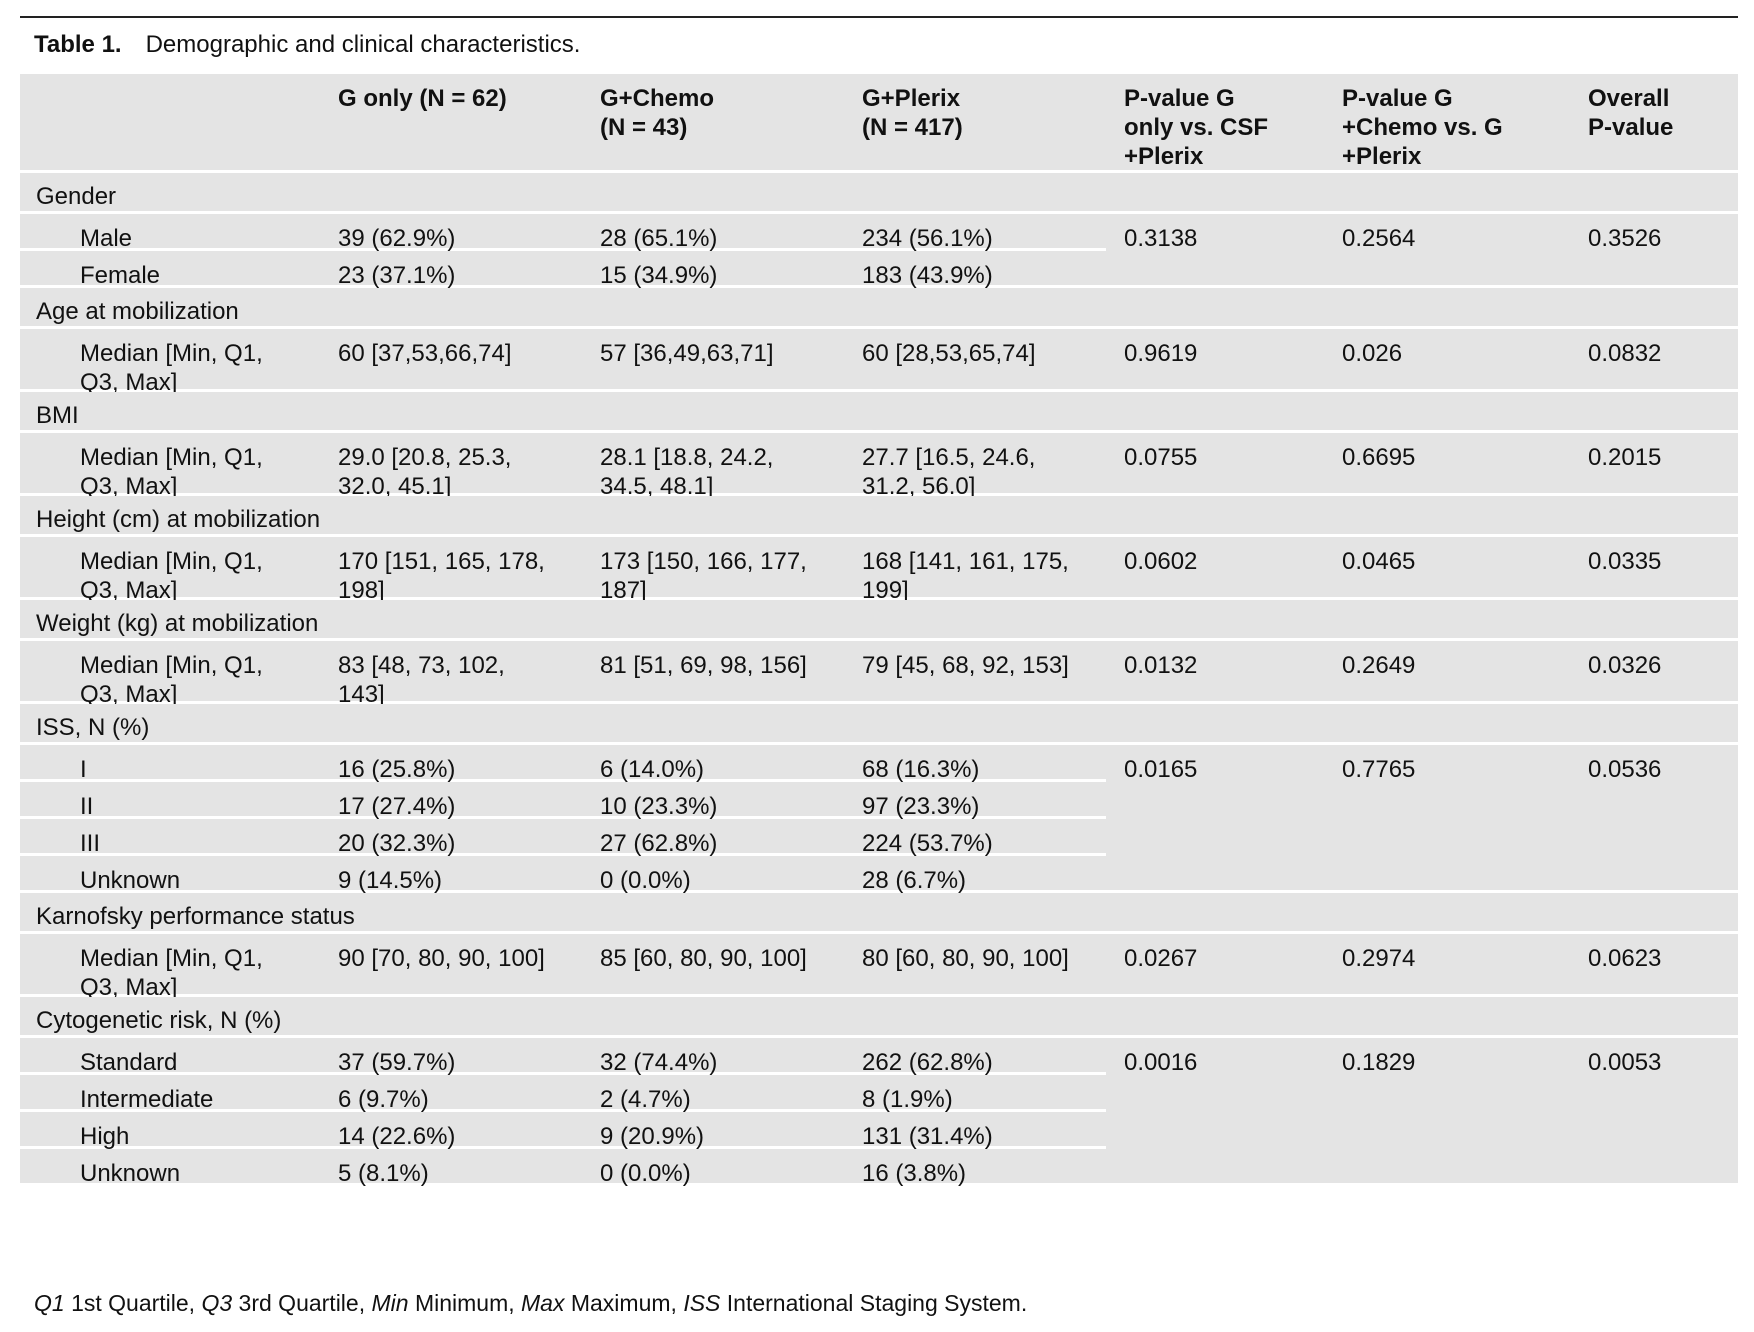  What do you see at coordinates (397, 238) in the screenshot?
I see `cell-g-only-line: 39 (62.9%)` at bounding box center [397, 238].